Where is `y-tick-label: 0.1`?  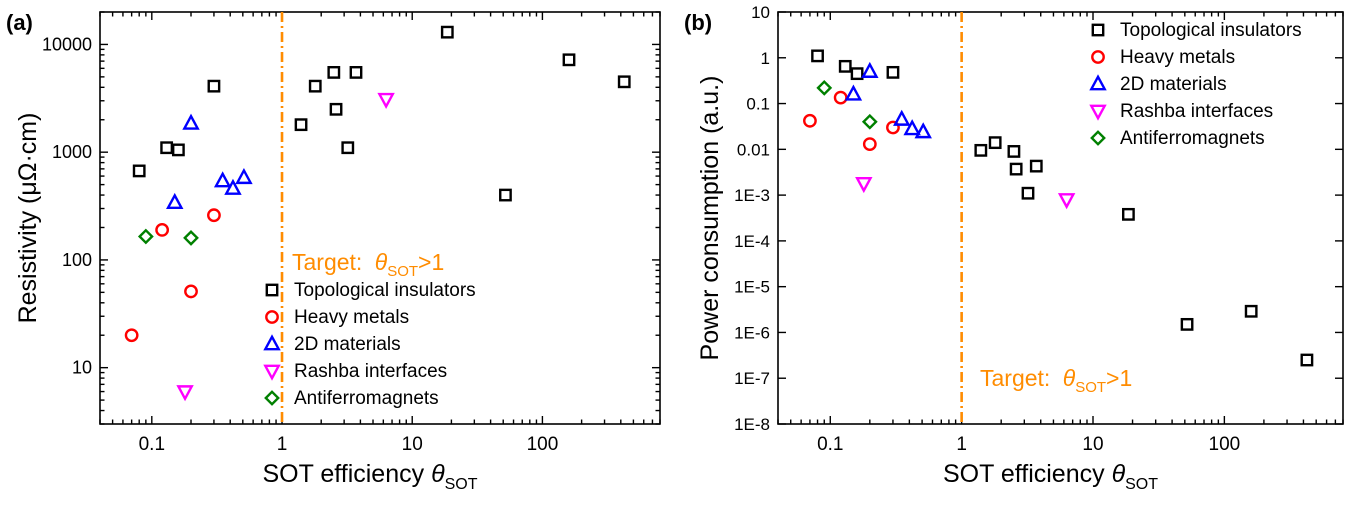
y-tick-label: 0.1 is located at coordinates (758, 104).